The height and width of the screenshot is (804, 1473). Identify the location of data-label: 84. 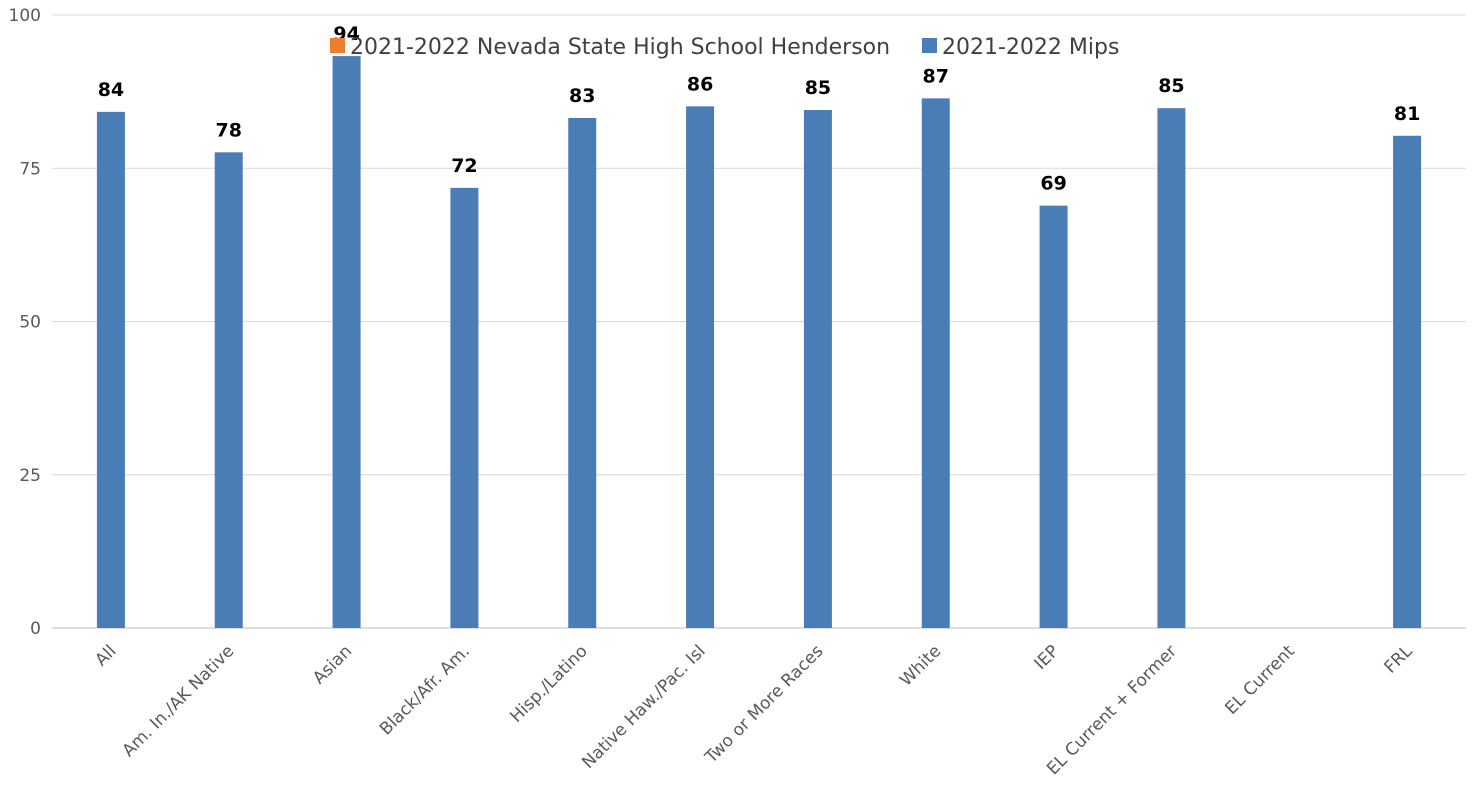
(111, 90).